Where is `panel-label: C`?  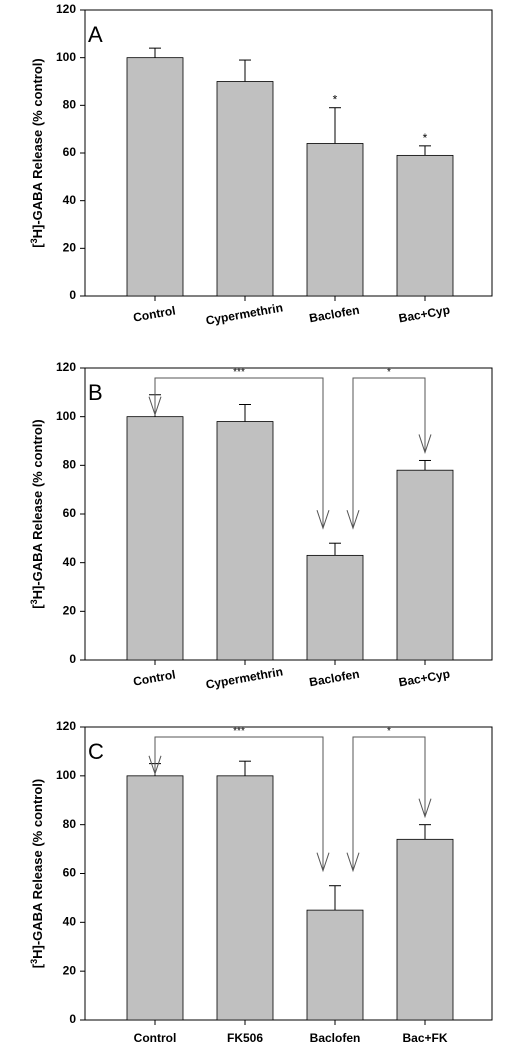 panel-label: C is located at coordinates (96, 751).